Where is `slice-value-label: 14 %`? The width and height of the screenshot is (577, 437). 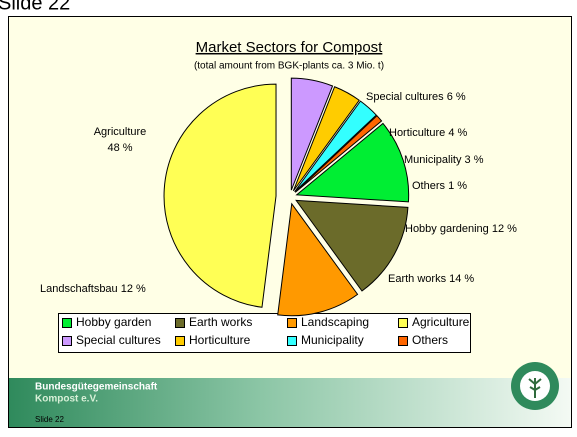
slice-value-label: 14 % is located at coordinates (461, 279).